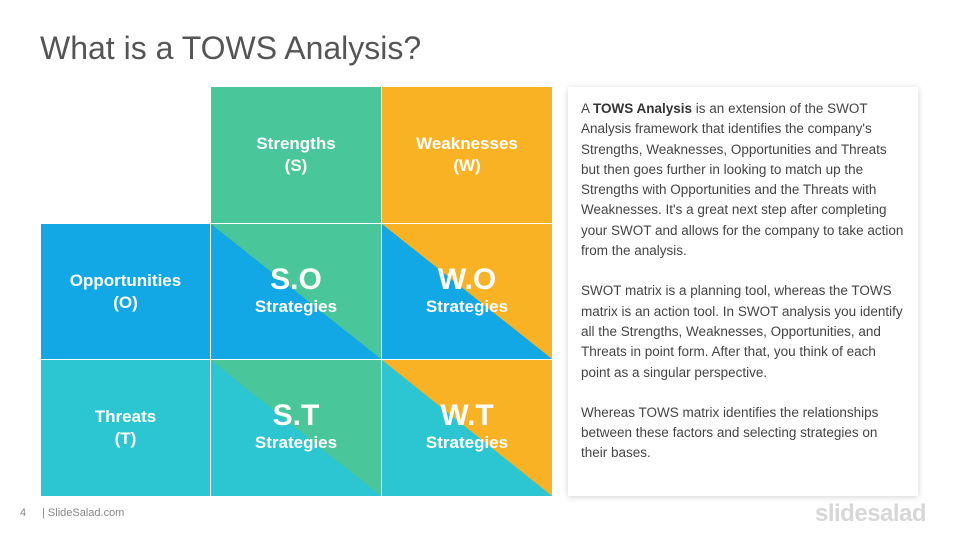  What do you see at coordinates (467, 143) in the screenshot?
I see `weaknesses-label: Weaknesses` at bounding box center [467, 143].